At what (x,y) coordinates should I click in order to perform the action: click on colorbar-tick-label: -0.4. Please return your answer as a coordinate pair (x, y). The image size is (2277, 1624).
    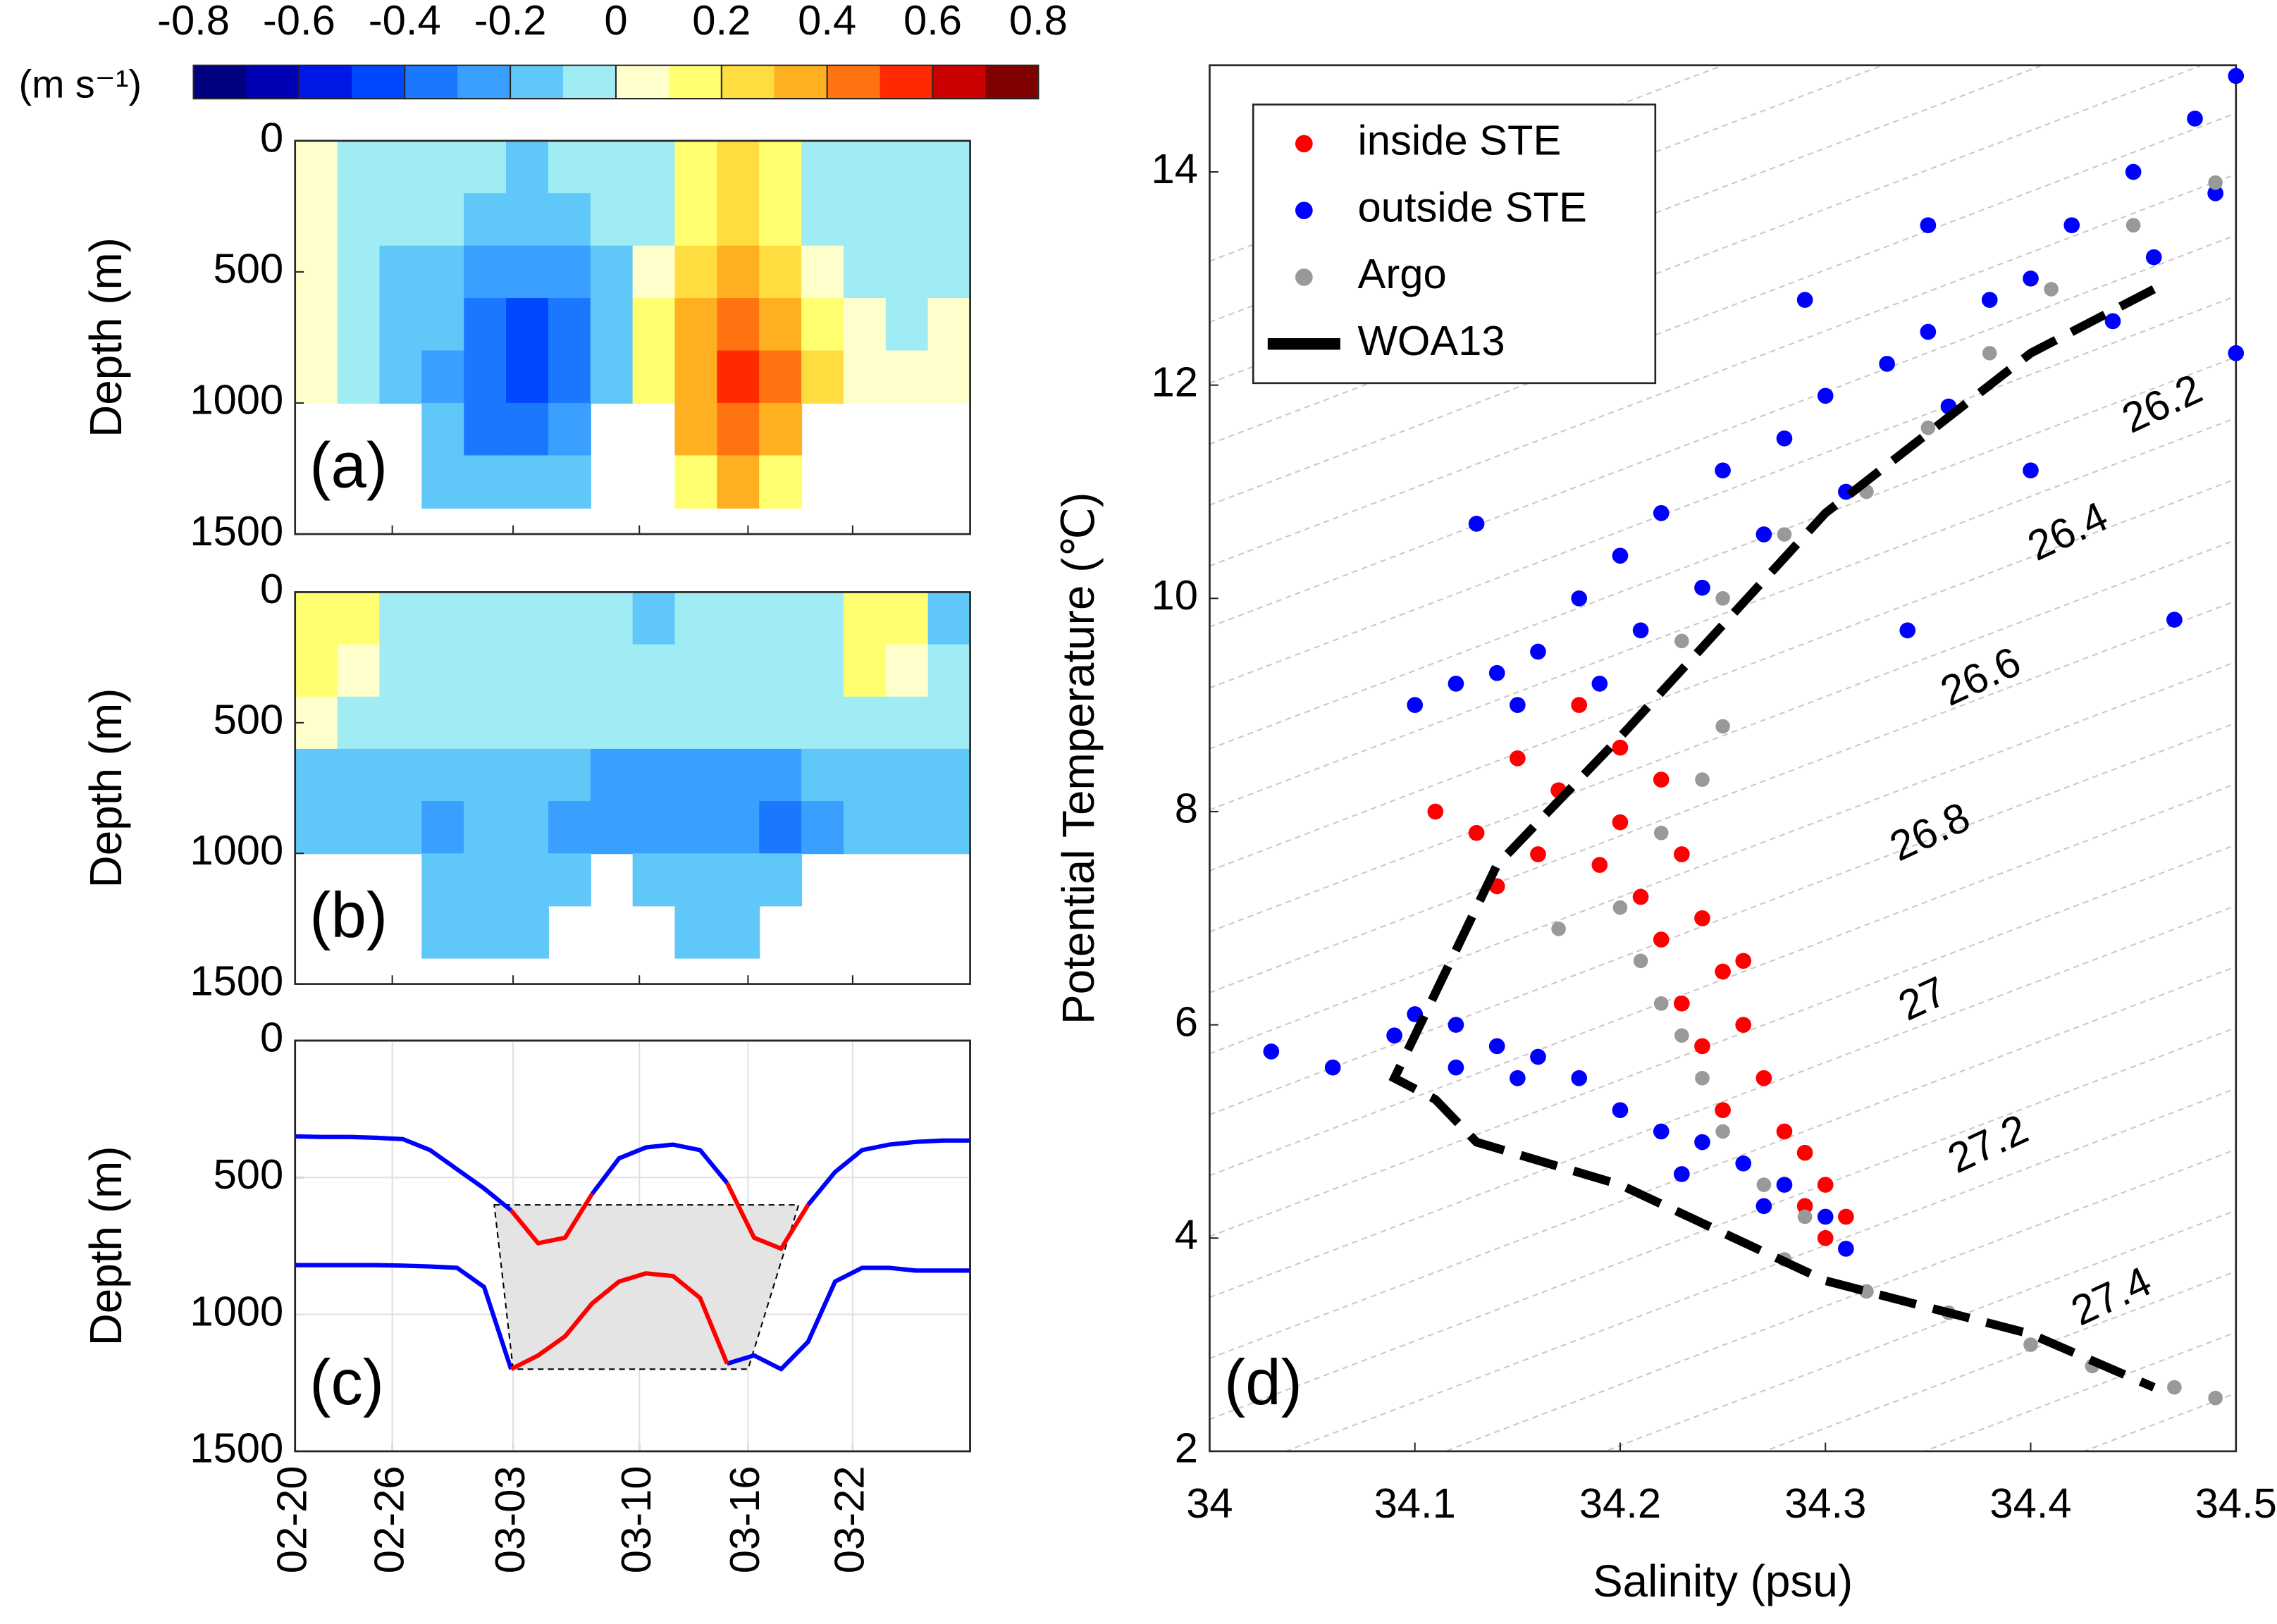
    Looking at the image, I should click on (405, 22).